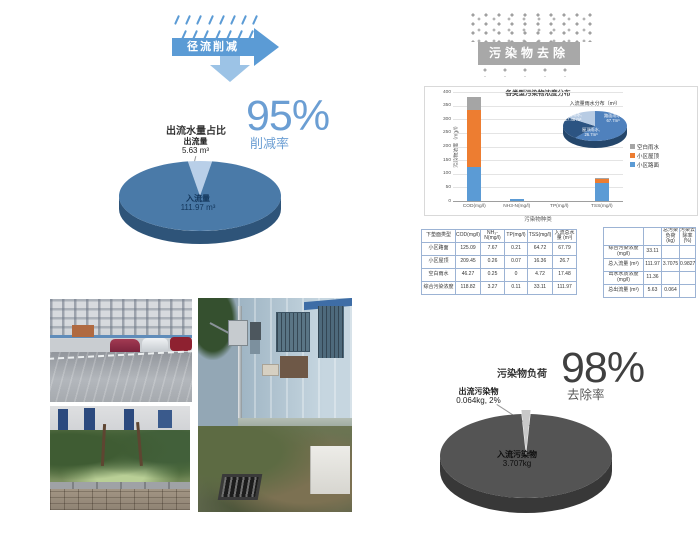 This screenshot has height=540, width=700. What do you see at coordinates (121, 336) in the screenshot?
I see `blue-awning` at bounding box center [121, 336].